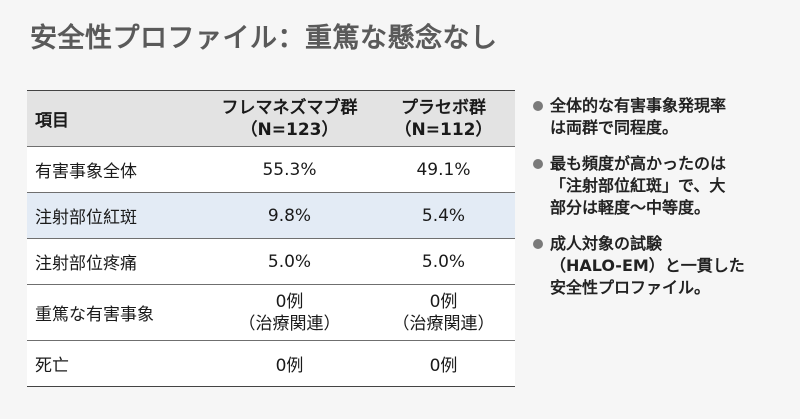 The height and width of the screenshot is (419, 800). I want to click on bullet-line: （HALO-EM）と一貫した, so click(647, 265).